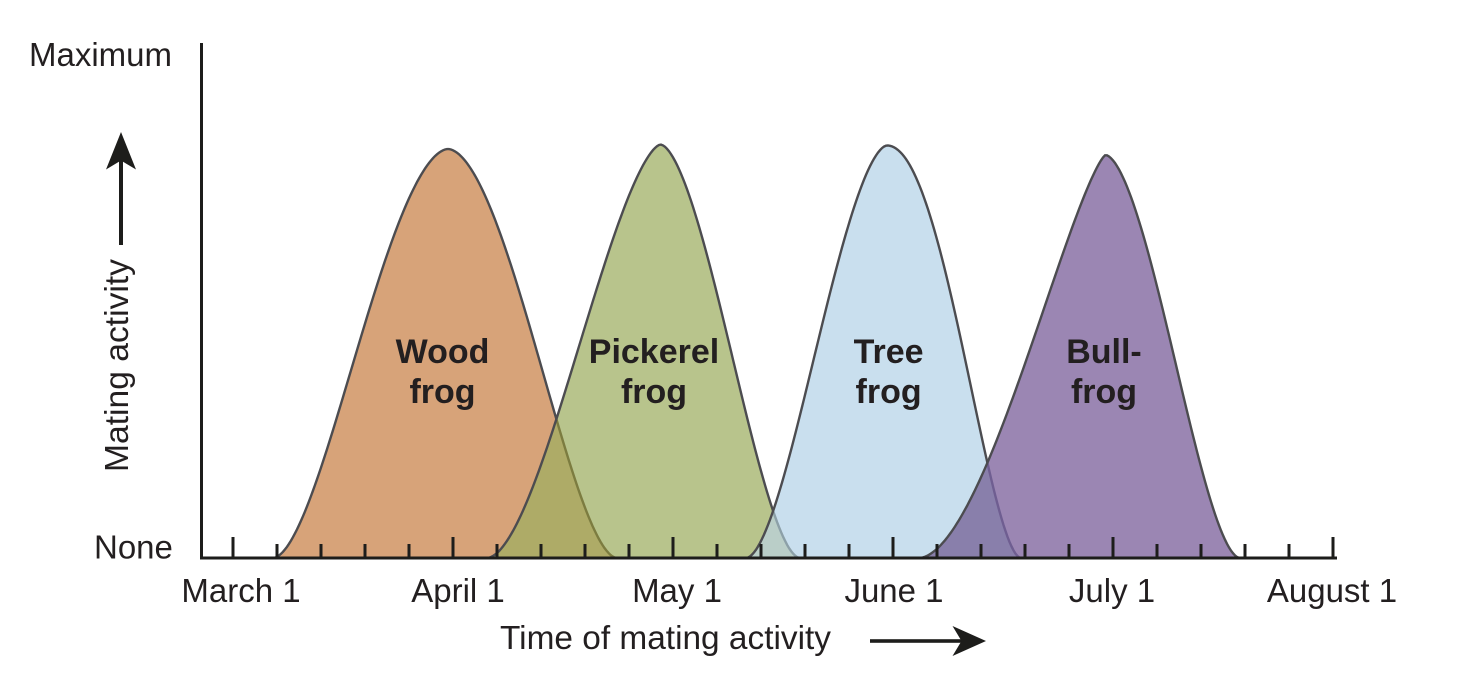 Image resolution: width=1458 pixels, height=691 pixels. What do you see at coordinates (893, 590) in the screenshot?
I see `svg-text: June 1` at bounding box center [893, 590].